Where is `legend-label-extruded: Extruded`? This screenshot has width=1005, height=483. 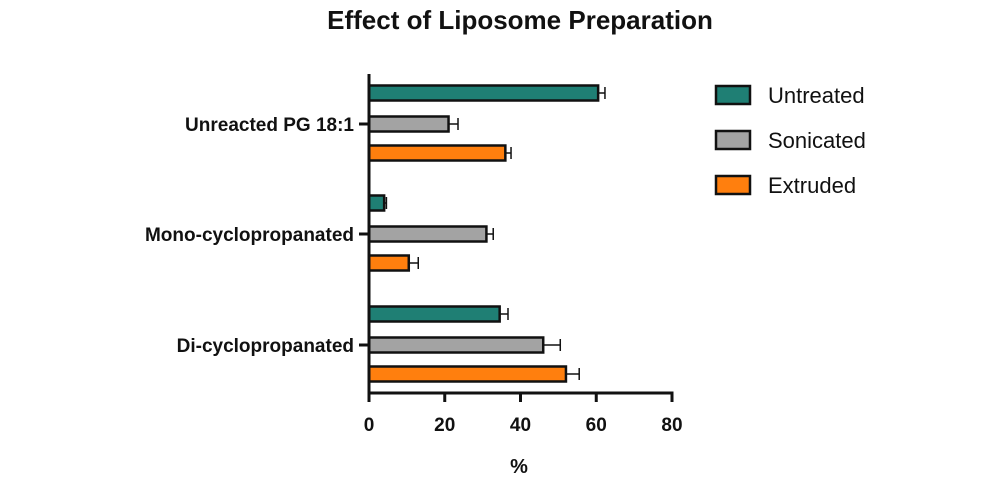 legend-label-extruded: Extruded is located at coordinates (812, 185).